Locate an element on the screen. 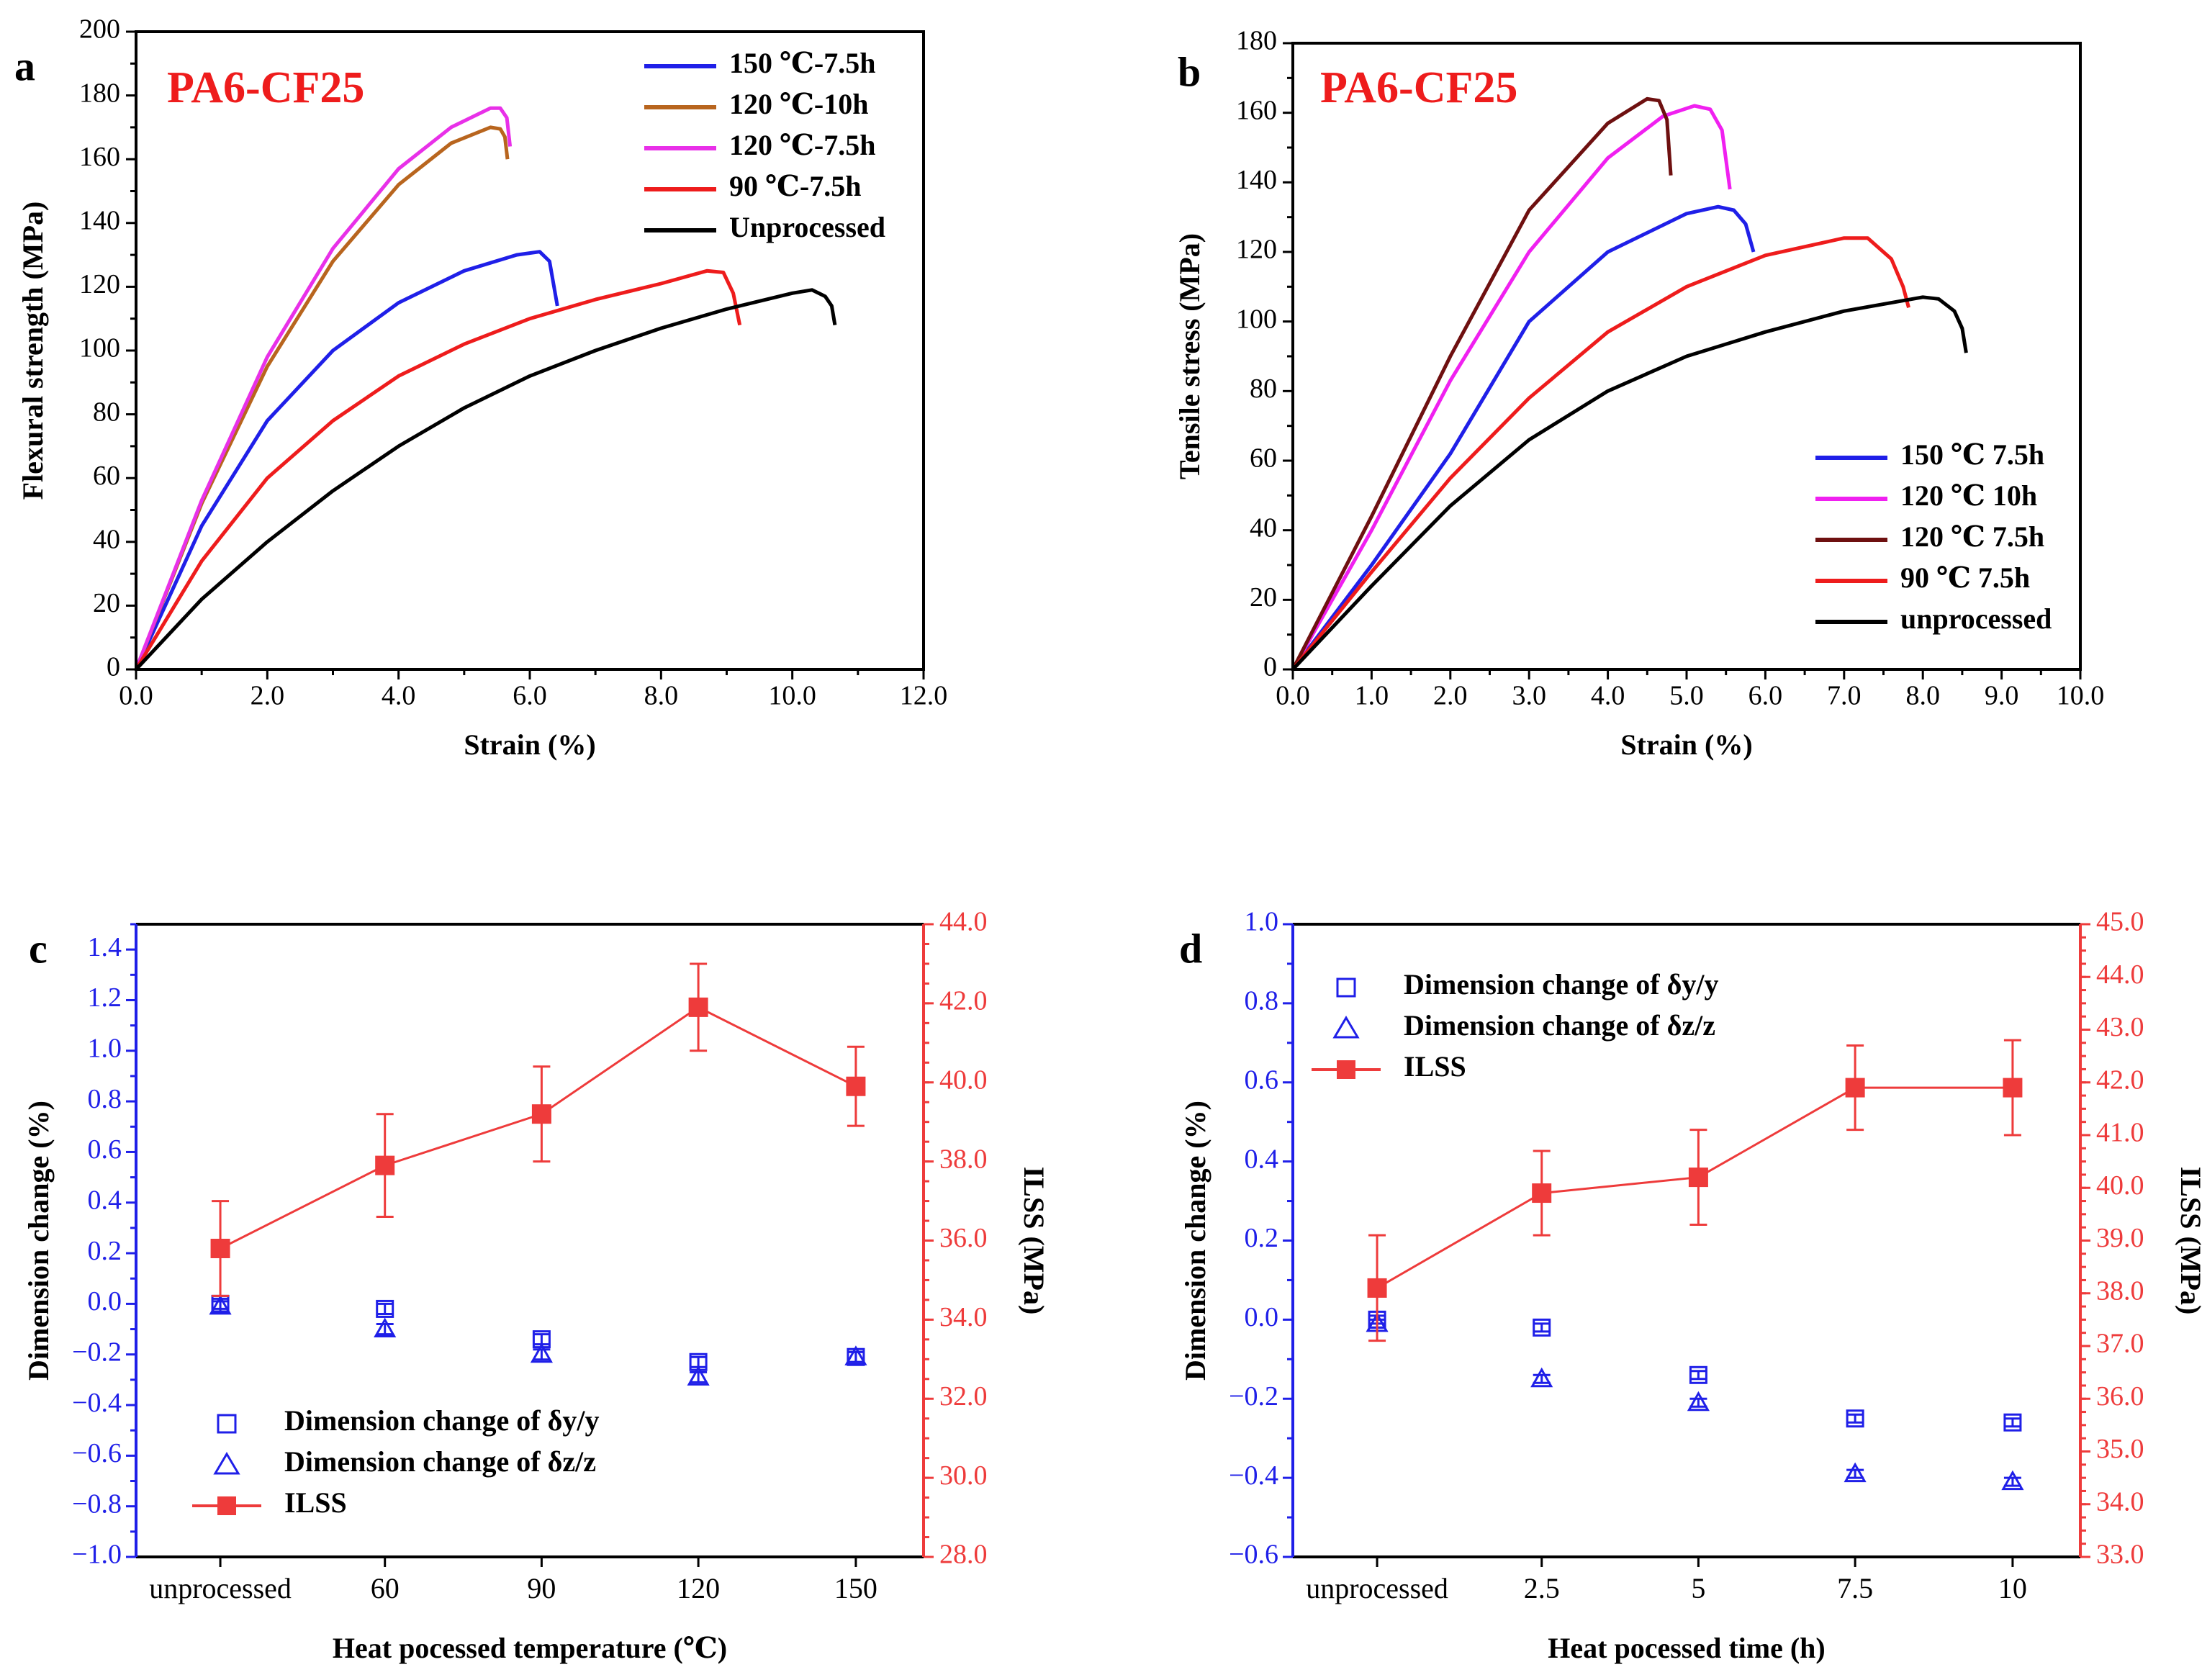  right-y-tick-label: 39.0 is located at coordinates (2120, 1238).